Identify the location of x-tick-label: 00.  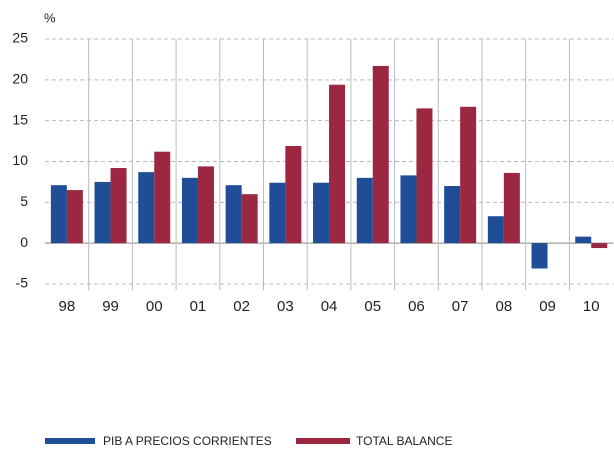
(154, 306).